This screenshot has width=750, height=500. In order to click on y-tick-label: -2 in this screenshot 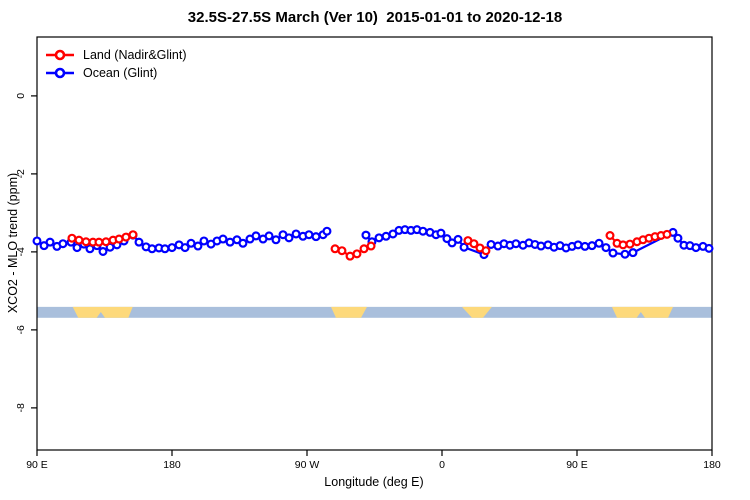, I will do `click(21, 173)`.